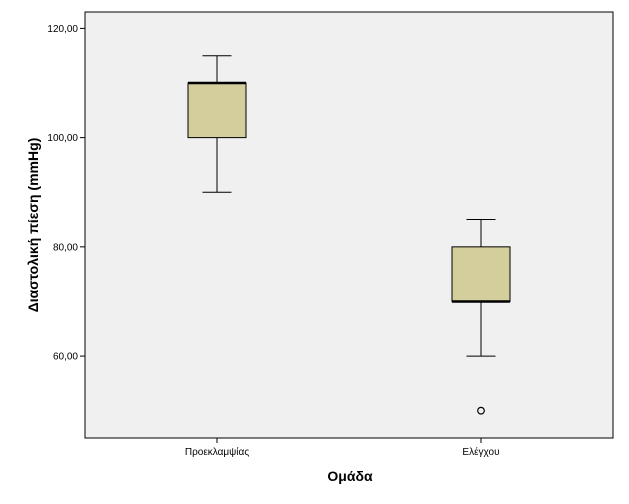 This screenshot has height=504, width=629. I want to click on x-axis-title: Ομάδα, so click(350, 476).